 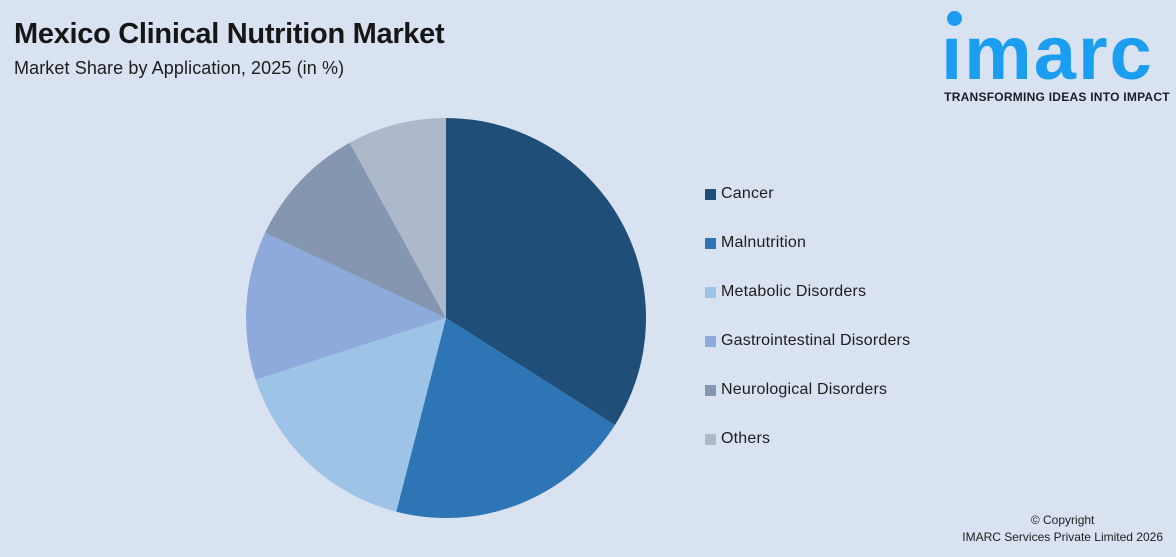 I want to click on legend-label: Neurological Disorders, so click(x=804, y=389).